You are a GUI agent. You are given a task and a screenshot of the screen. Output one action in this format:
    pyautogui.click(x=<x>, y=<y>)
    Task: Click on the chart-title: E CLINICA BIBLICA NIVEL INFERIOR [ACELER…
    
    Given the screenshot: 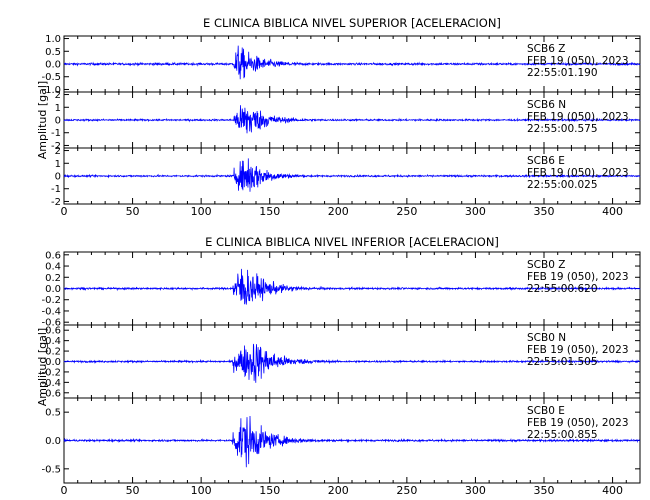 What is the action you would take?
    pyautogui.click(x=352, y=242)
    